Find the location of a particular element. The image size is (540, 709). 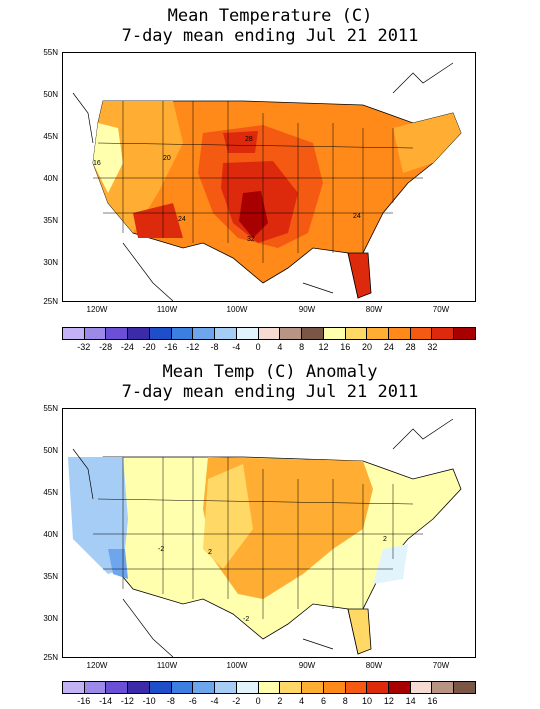

panel2-subtitle: 7-day mean ending Jul 21 2011 is located at coordinates (270, 392).